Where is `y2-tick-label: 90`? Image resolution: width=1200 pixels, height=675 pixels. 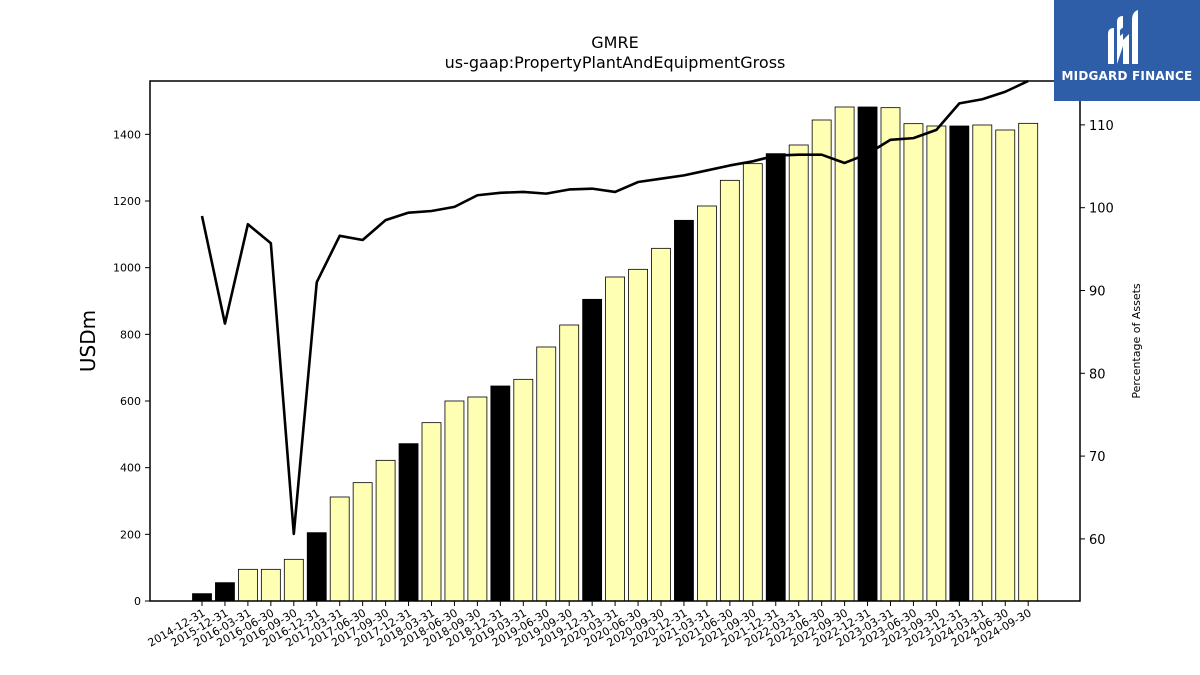
y2-tick-label: 90 is located at coordinates (1097, 291).